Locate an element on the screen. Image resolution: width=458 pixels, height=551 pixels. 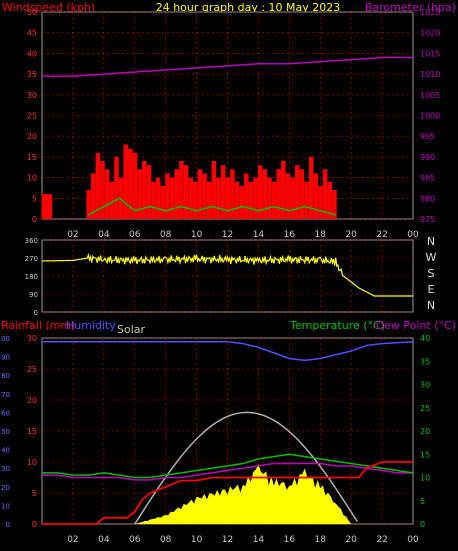
humidity-tick-label: 70 is located at coordinates (5, 395).